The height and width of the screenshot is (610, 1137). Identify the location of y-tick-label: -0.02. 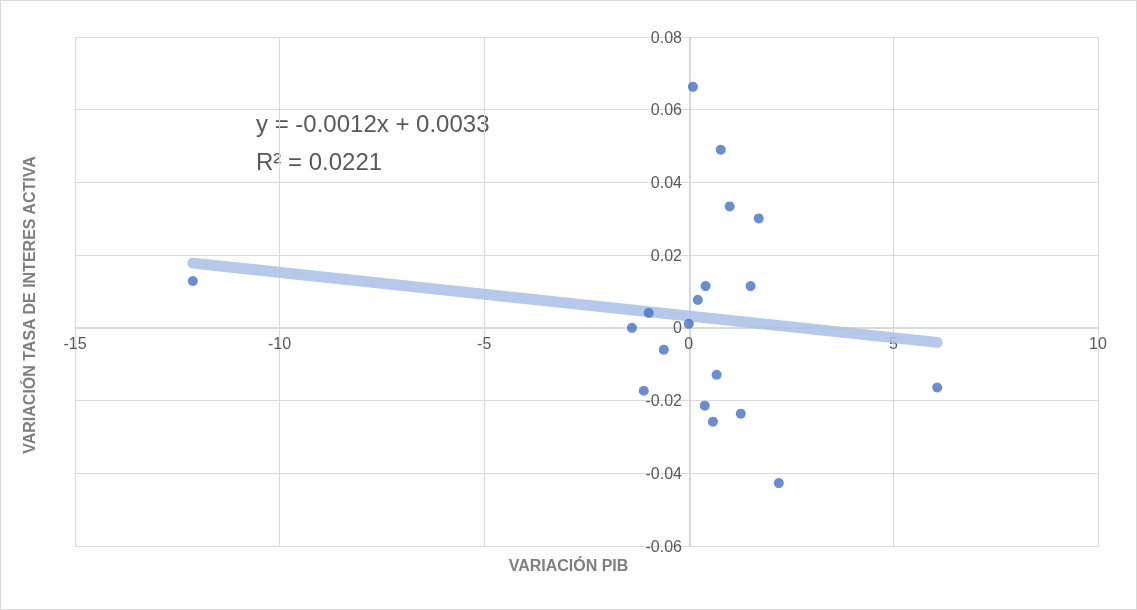
(664, 401).